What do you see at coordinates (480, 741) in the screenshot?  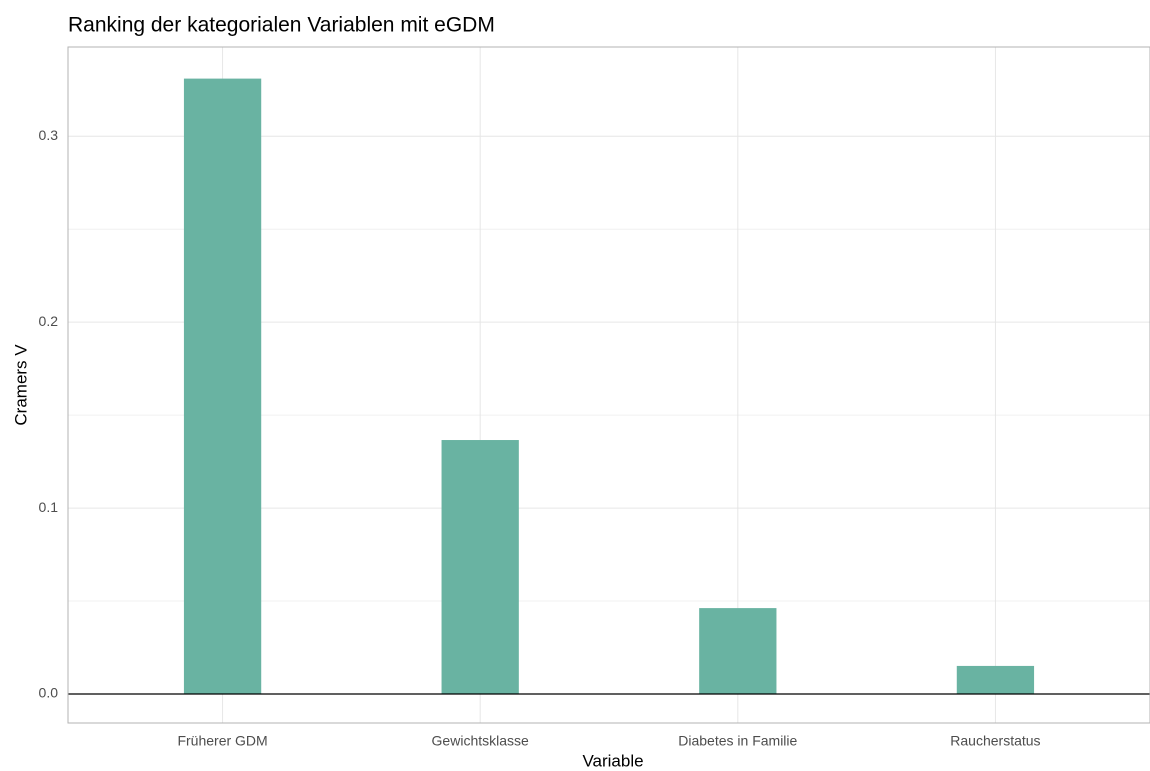 I see `x-tick-label: Gewichtsklasse` at bounding box center [480, 741].